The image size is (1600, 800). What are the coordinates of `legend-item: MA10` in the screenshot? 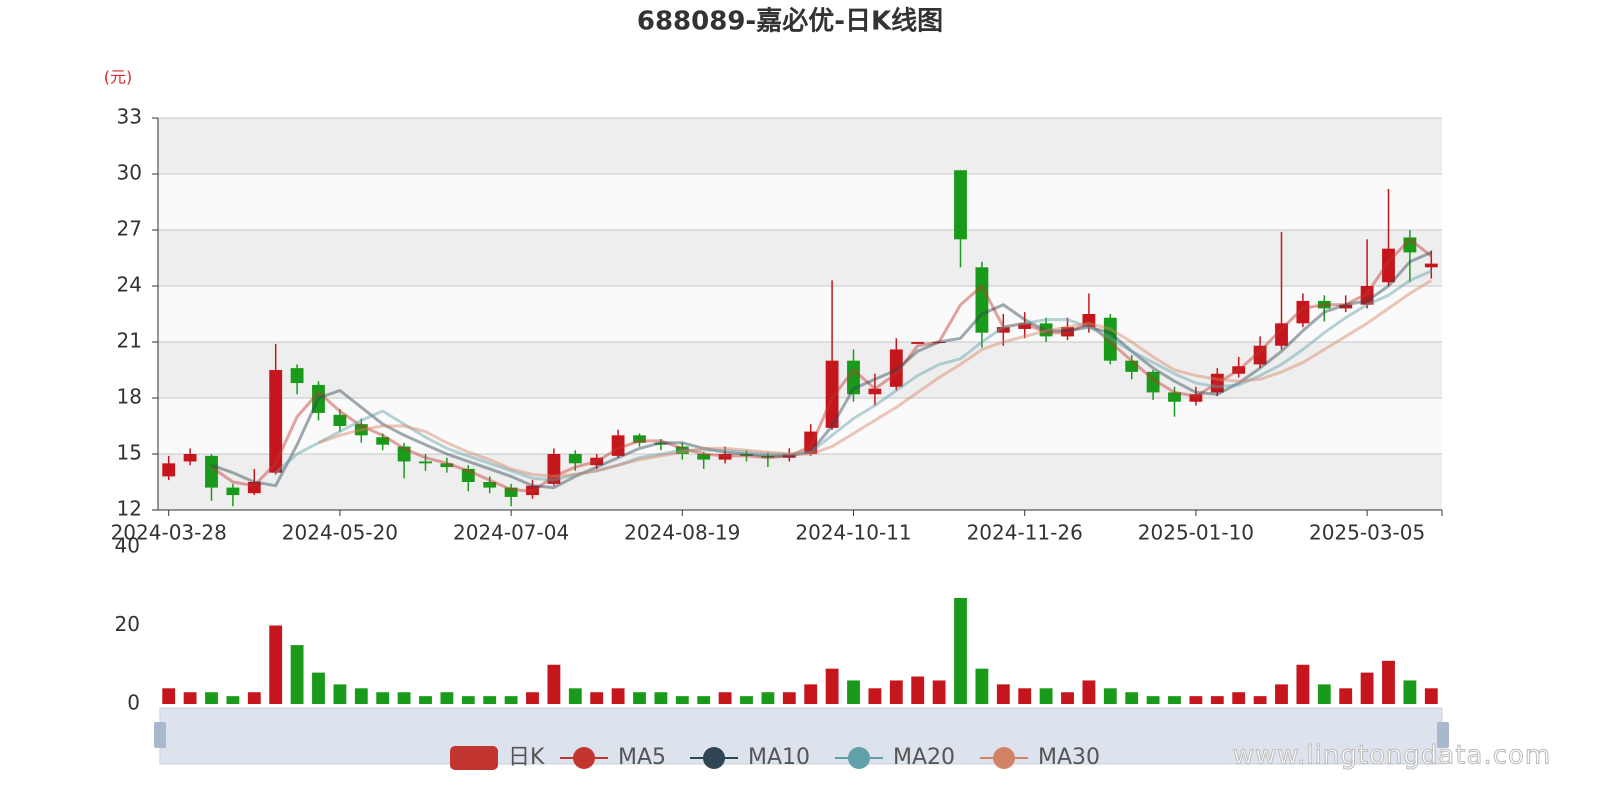 It's located at (750, 757).